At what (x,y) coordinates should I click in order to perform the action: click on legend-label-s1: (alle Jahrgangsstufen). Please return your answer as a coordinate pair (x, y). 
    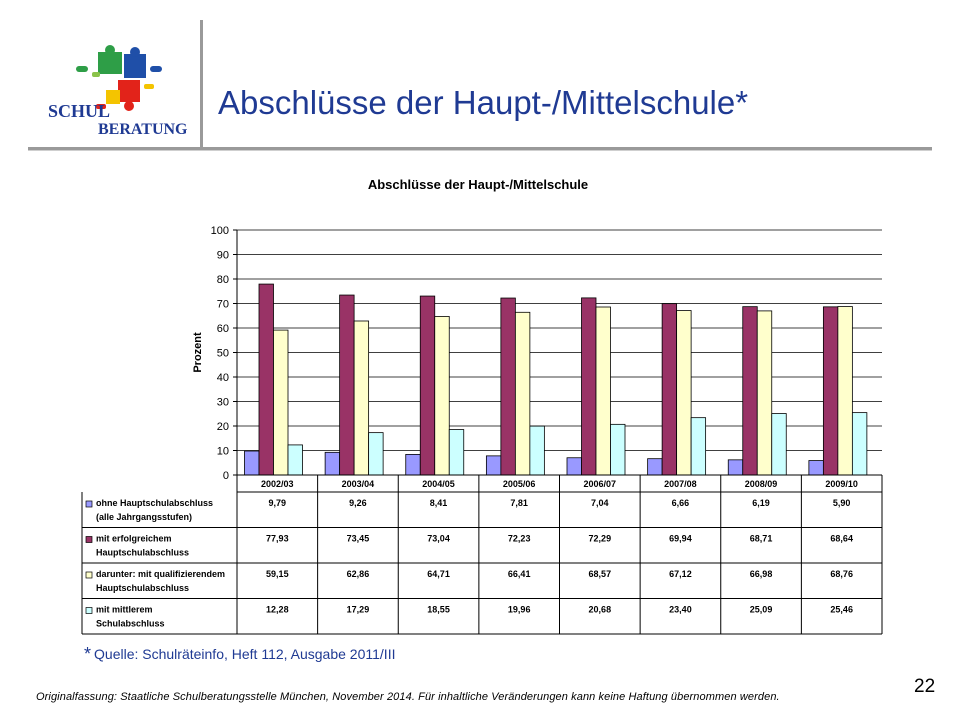
    Looking at the image, I should click on (144, 517).